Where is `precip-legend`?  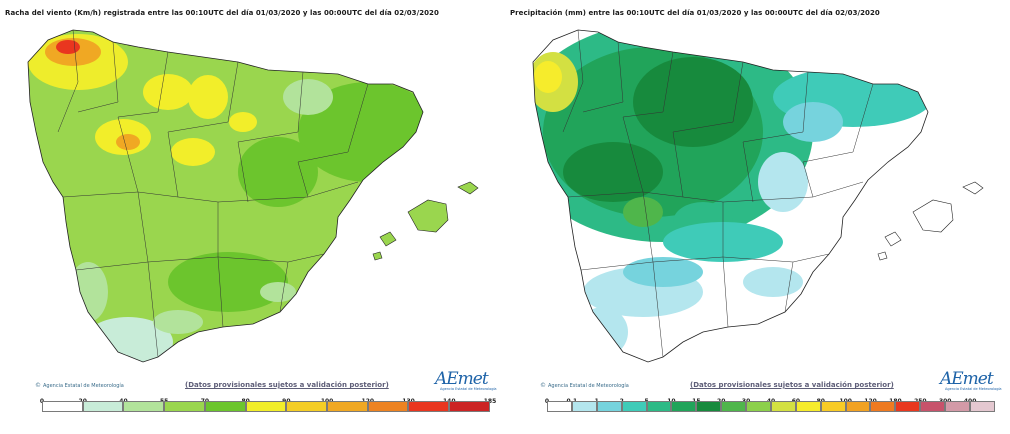 precip-legend is located at coordinates (771, 407).